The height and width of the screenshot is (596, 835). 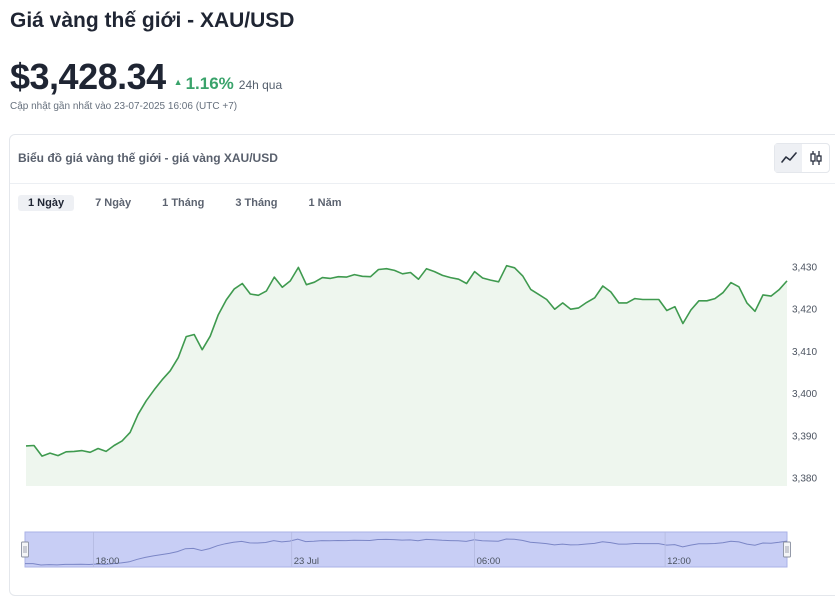 What do you see at coordinates (804, 310) in the screenshot?
I see `y-tick-label: 3,420` at bounding box center [804, 310].